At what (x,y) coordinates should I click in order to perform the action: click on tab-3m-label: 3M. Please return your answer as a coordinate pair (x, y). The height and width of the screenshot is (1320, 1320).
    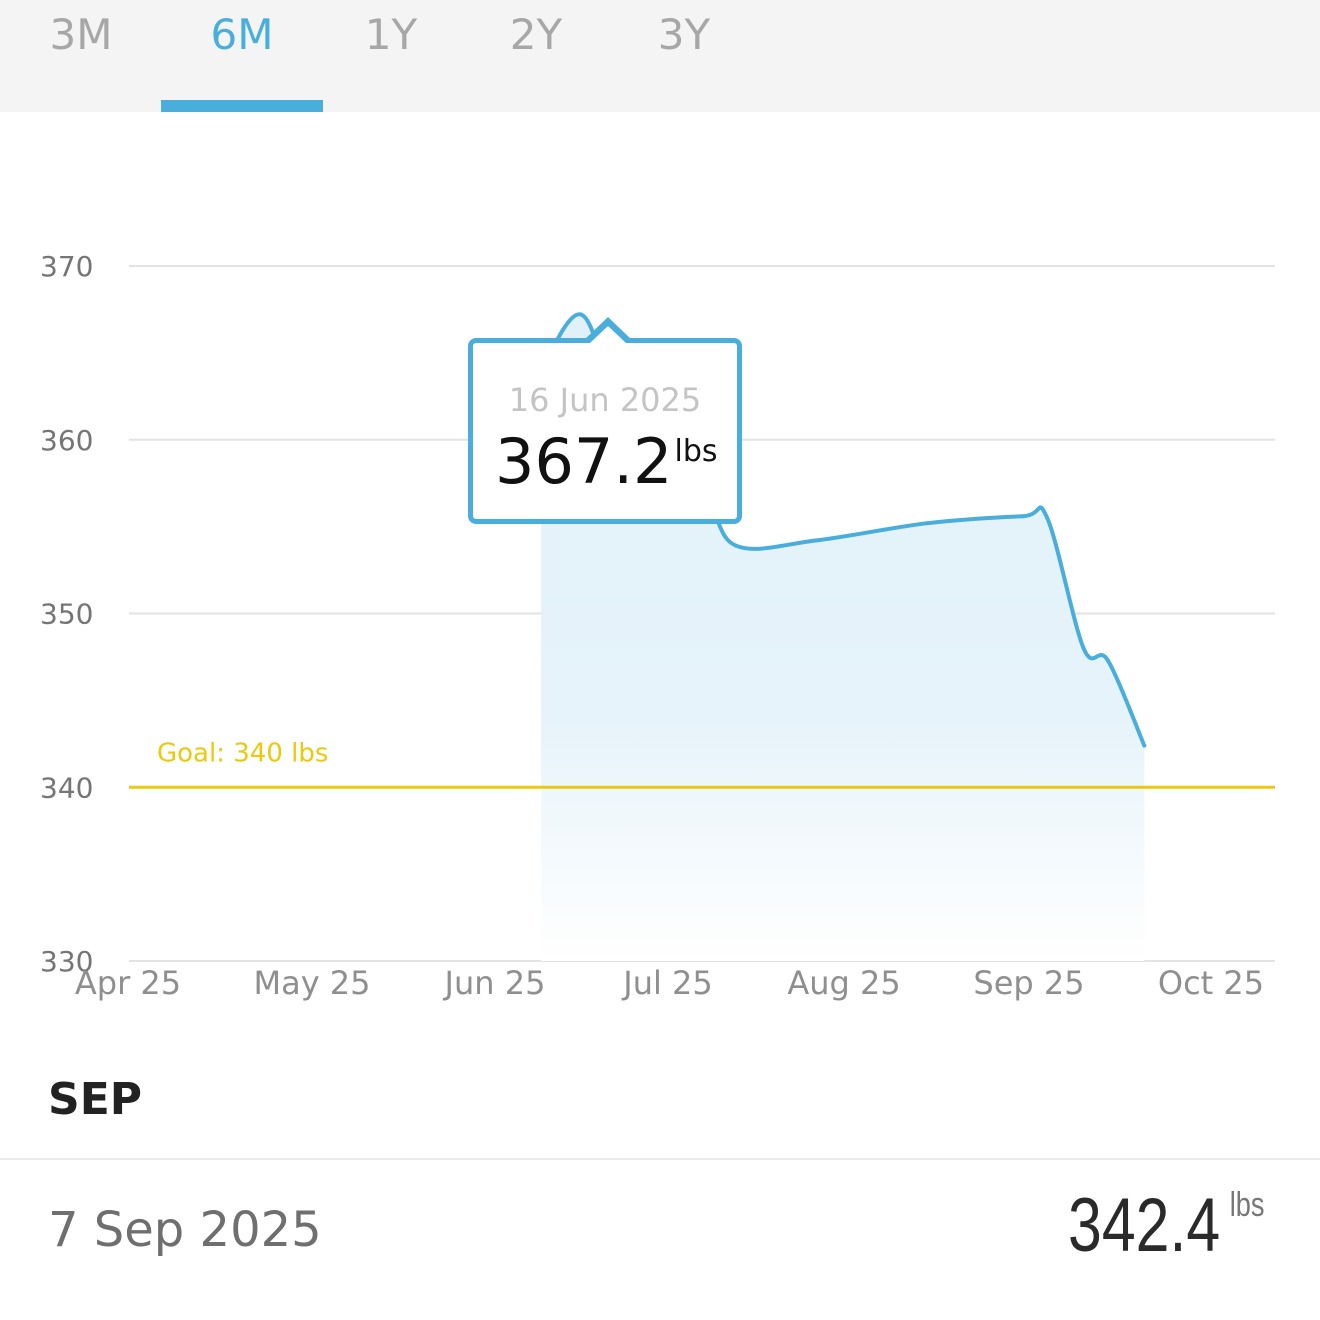
    Looking at the image, I should click on (81, 34).